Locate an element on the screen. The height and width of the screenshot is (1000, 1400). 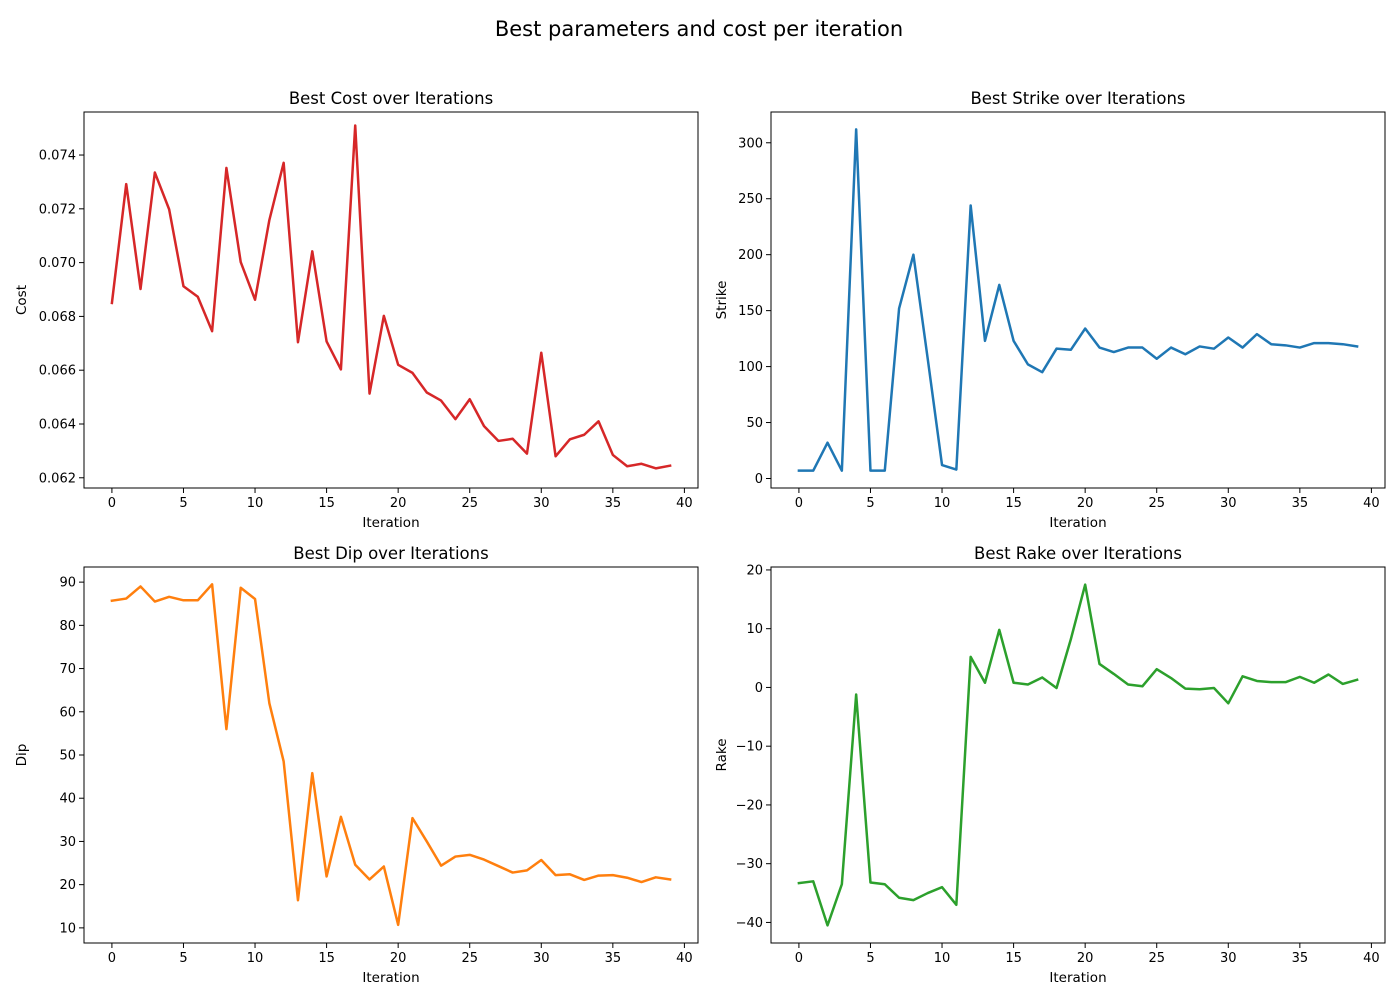
rake-series-line is located at coordinates (1078, 755).